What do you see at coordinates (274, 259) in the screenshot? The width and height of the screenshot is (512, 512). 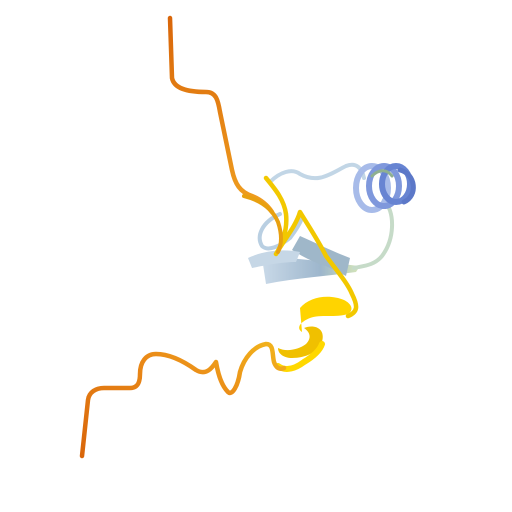 I see `beta-sheet-upper` at bounding box center [274, 259].